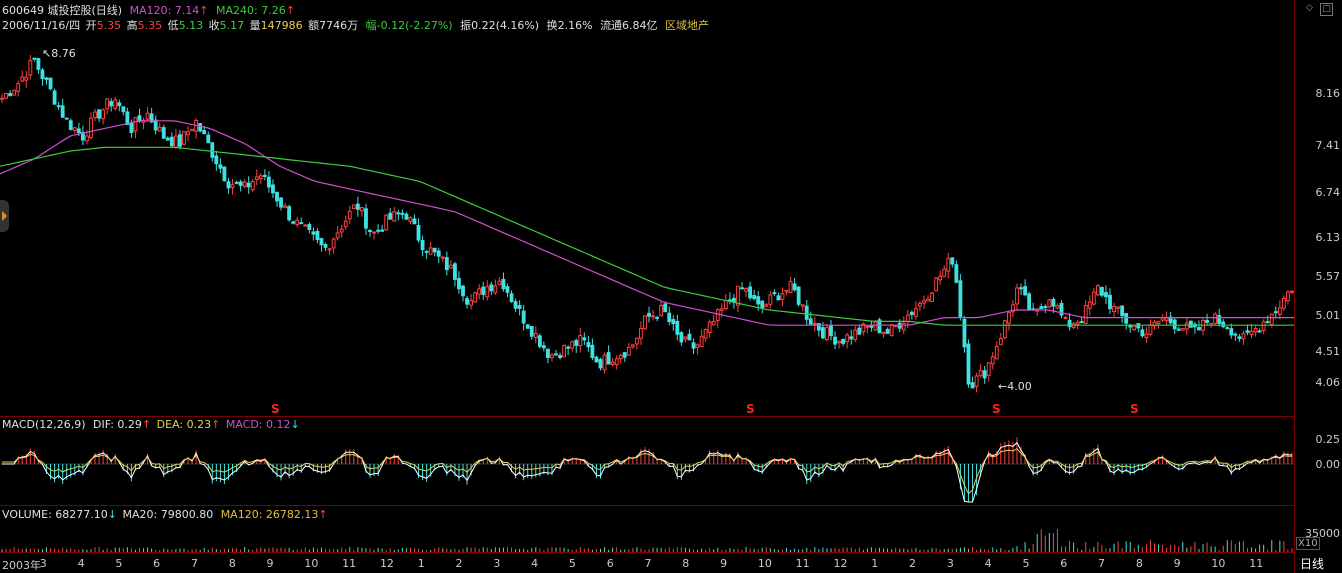  Describe the element at coordinates (21, 565) in the screenshot. I see `date-tick: 2003年` at that location.